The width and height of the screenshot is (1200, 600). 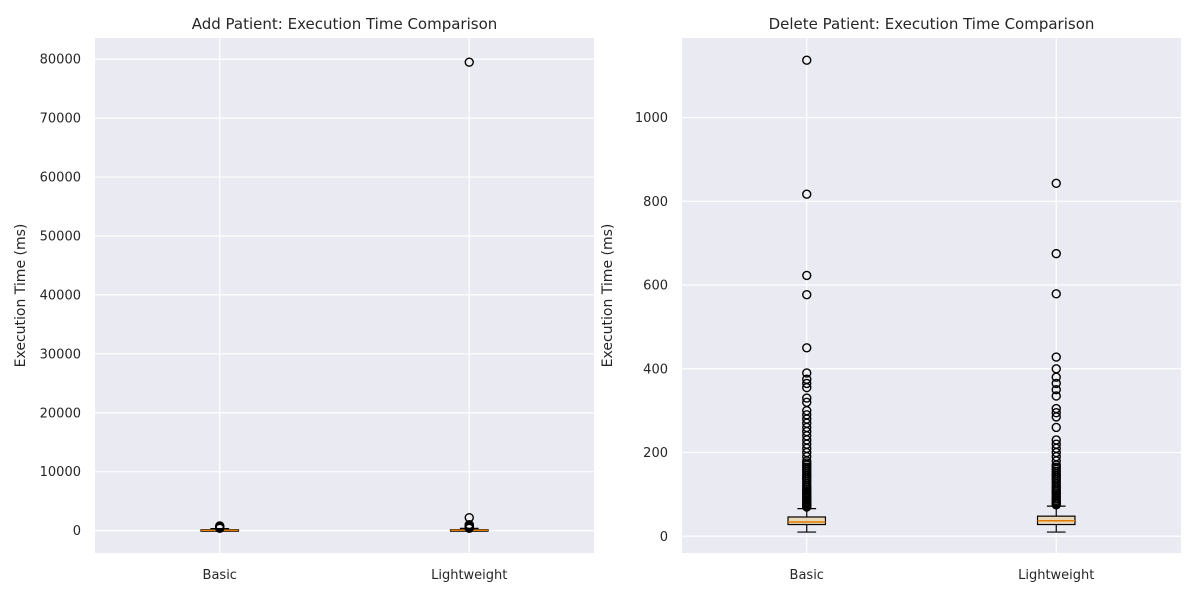 What do you see at coordinates (655, 453) in the screenshot?
I see `y-tick-label: 200` at bounding box center [655, 453].